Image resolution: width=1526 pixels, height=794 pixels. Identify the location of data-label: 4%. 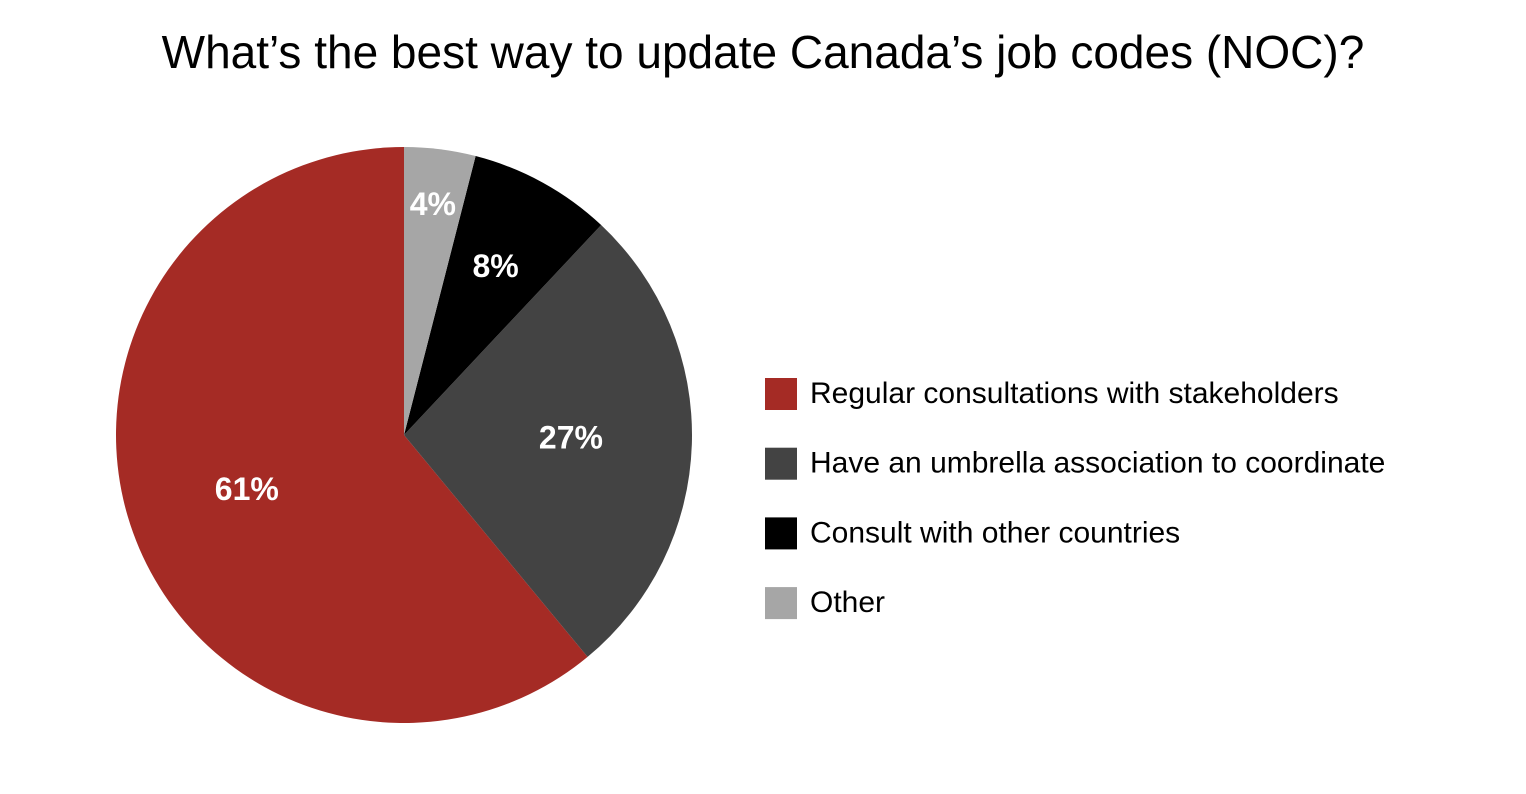
(433, 204).